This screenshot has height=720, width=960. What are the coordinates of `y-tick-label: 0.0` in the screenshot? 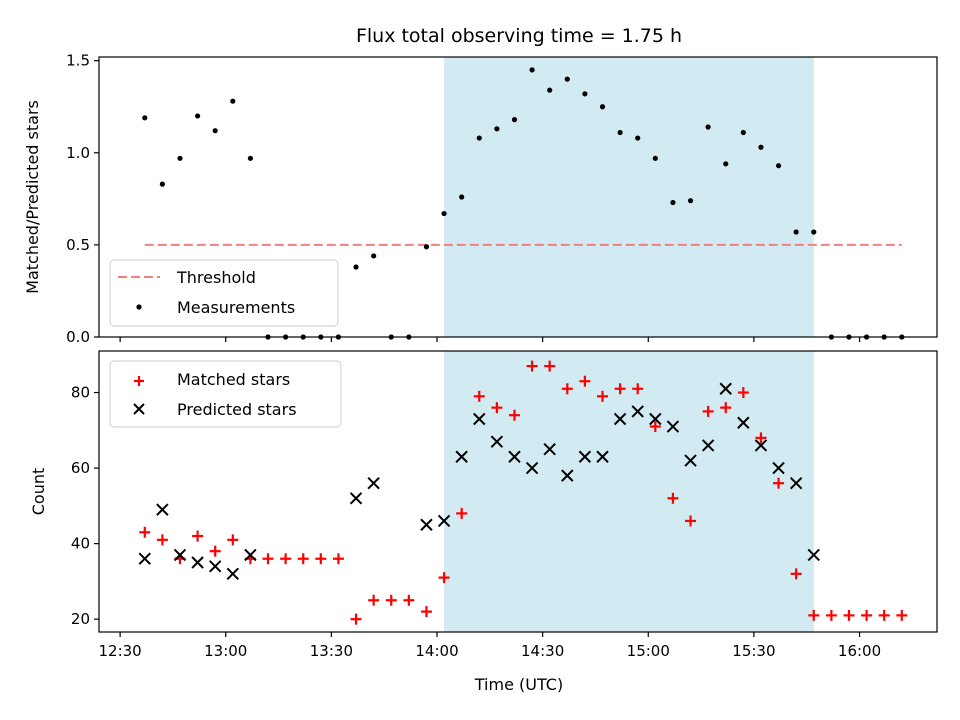 It's located at (78, 337).